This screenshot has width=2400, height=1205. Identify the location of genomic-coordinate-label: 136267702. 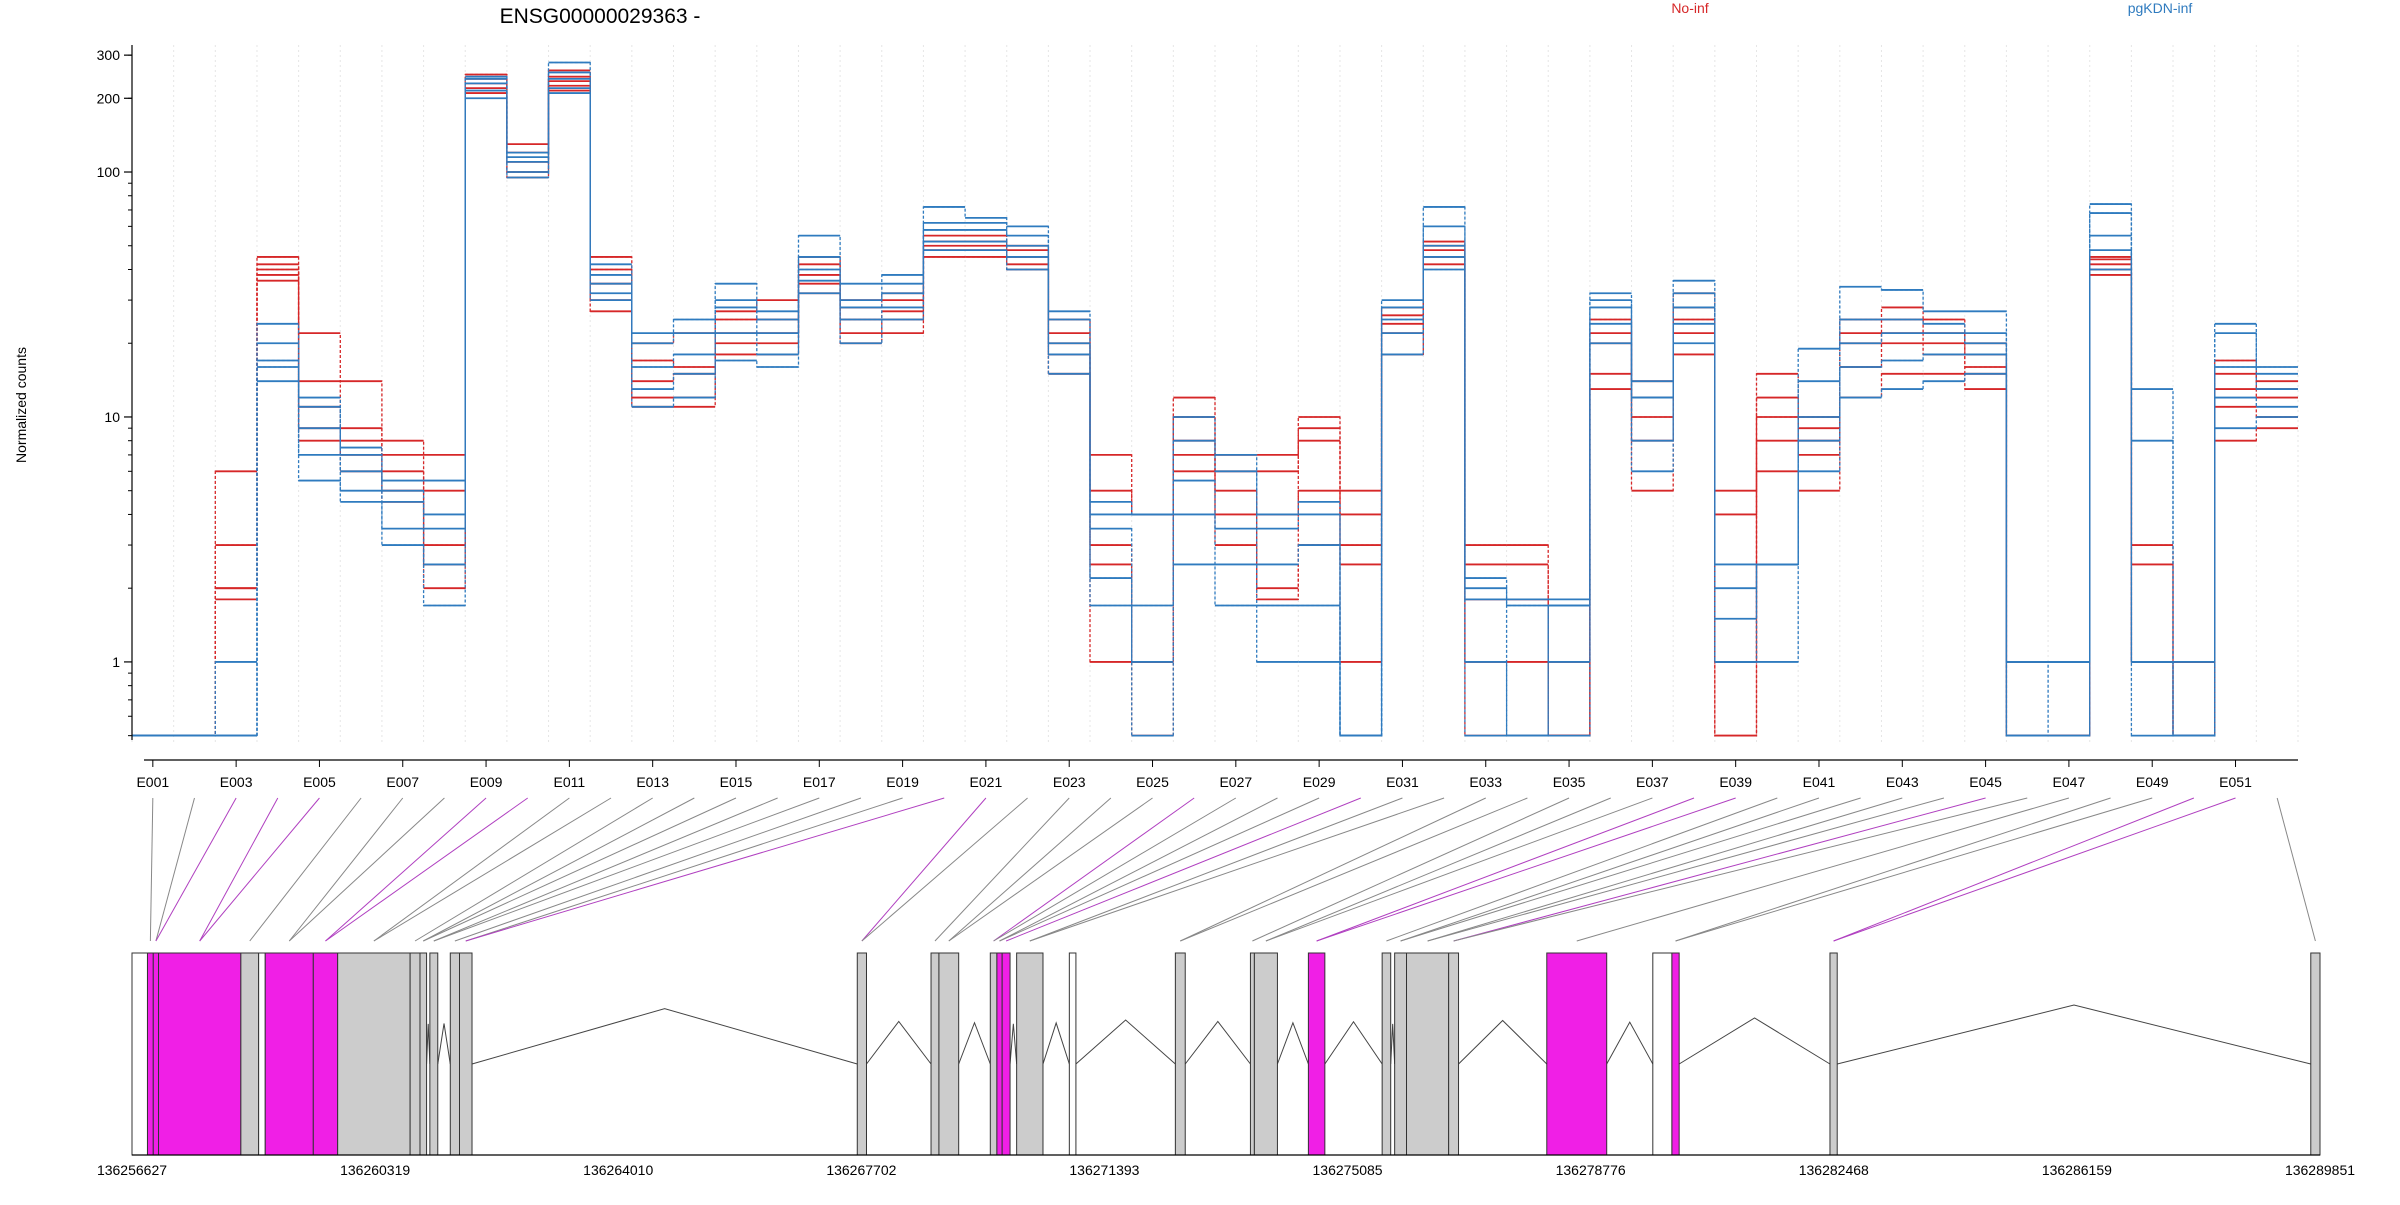
(861, 1170).